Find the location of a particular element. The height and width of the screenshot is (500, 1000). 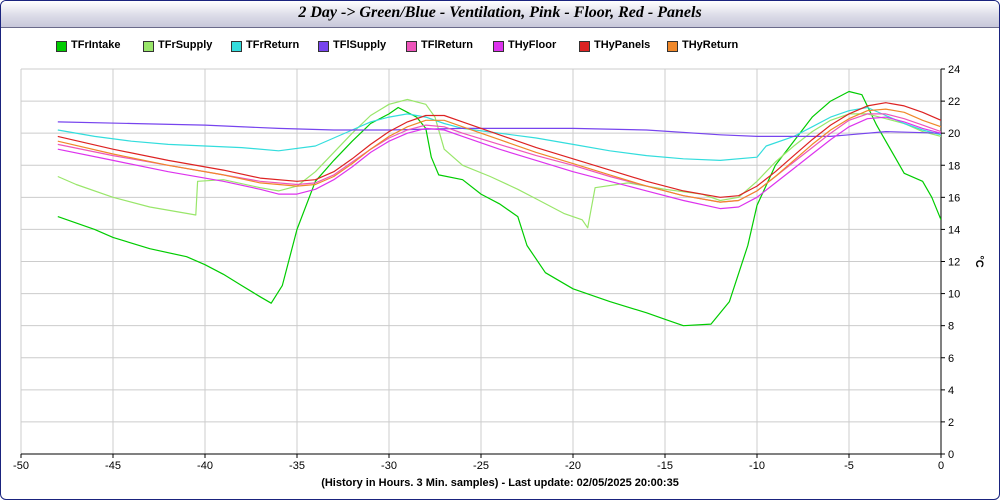

legend-label: TFlSupply is located at coordinates (360, 45).